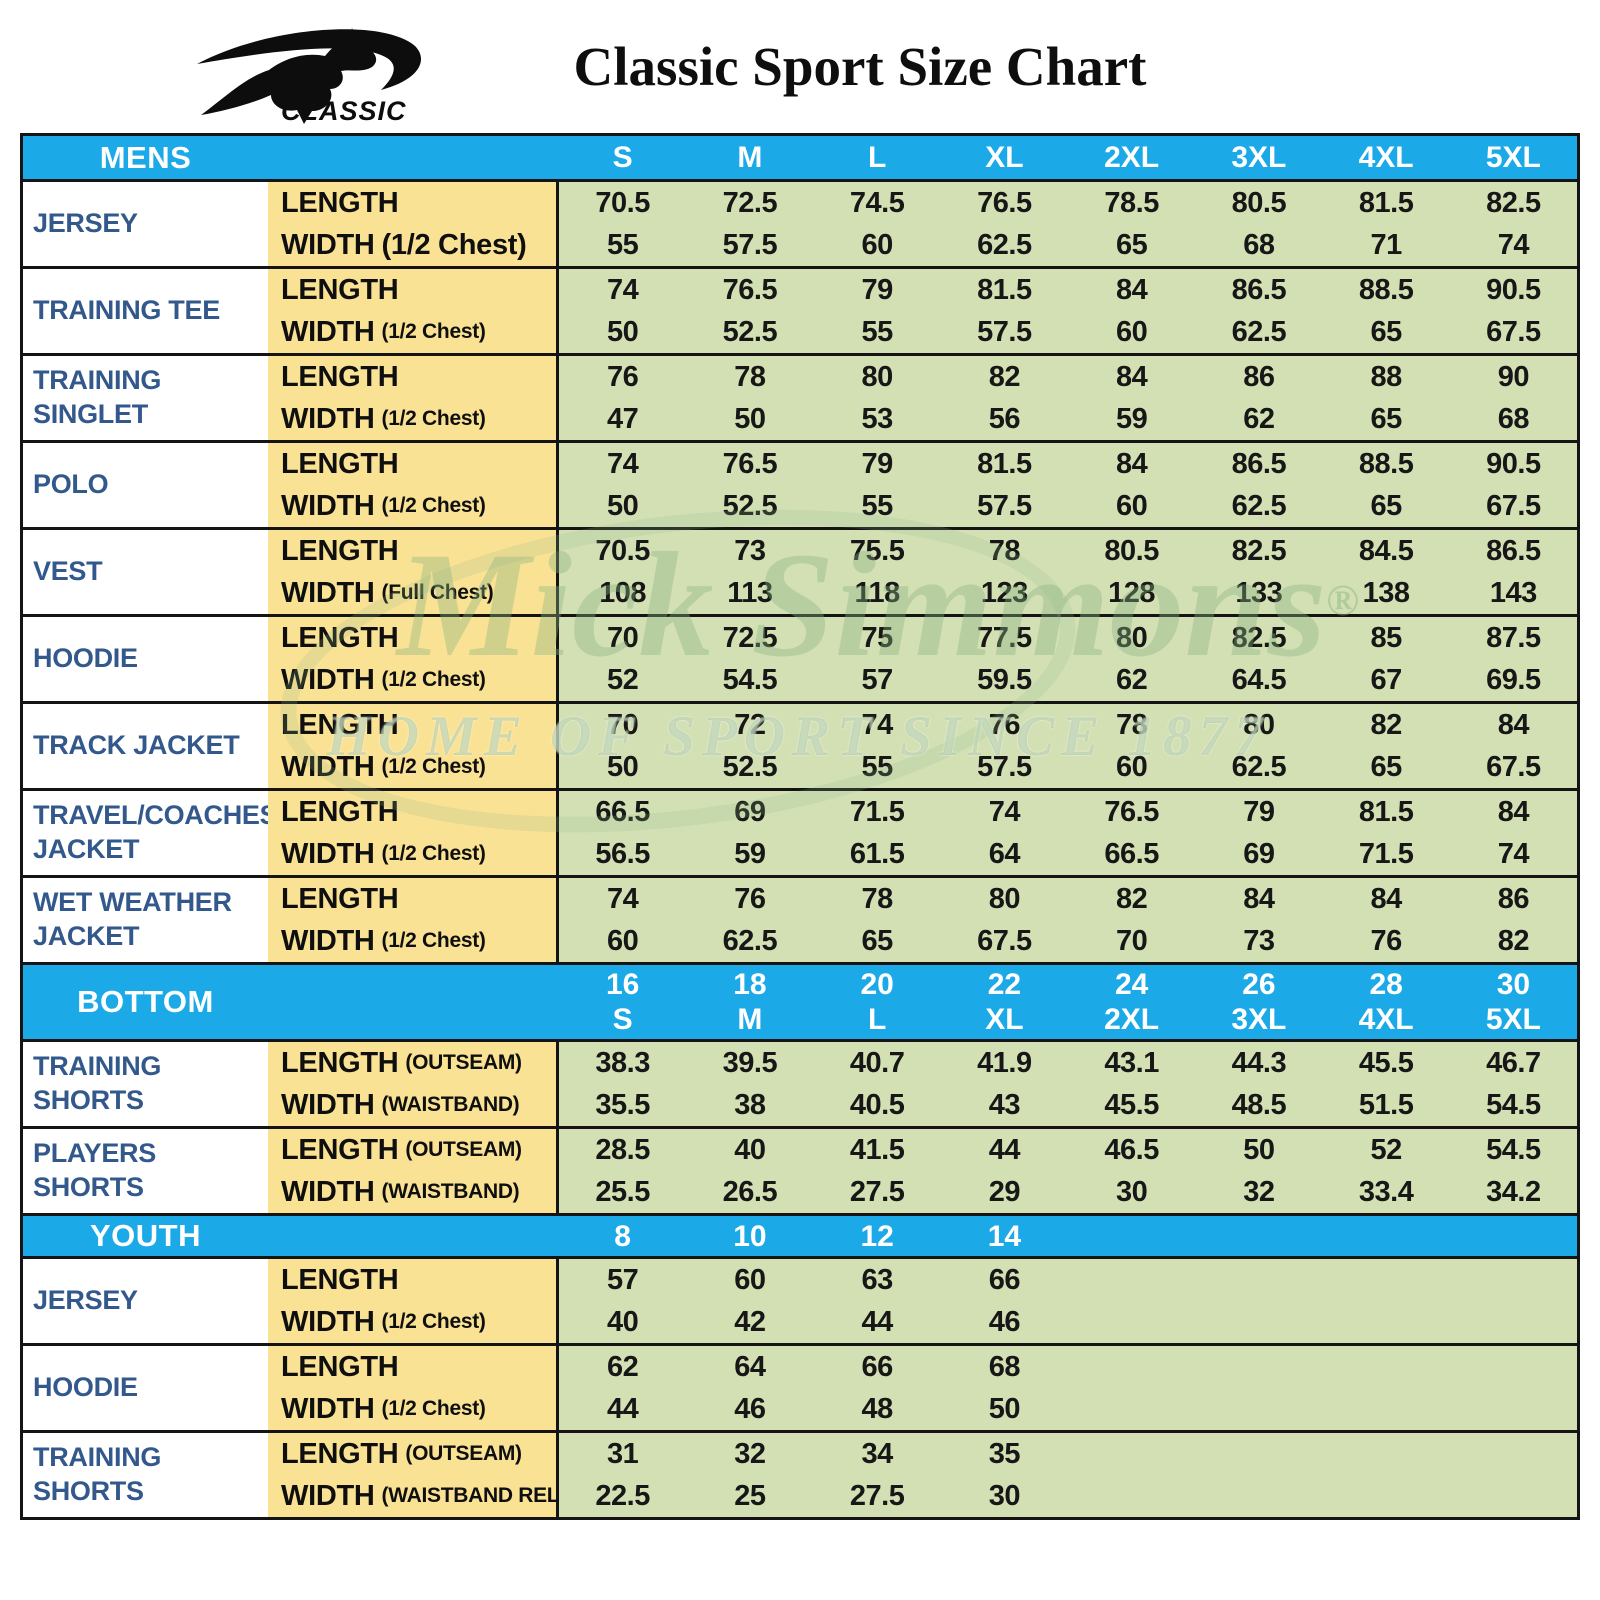 The width and height of the screenshot is (1600, 1600). What do you see at coordinates (1004, 1388) in the screenshot?
I see `value-column: 68 50` at bounding box center [1004, 1388].